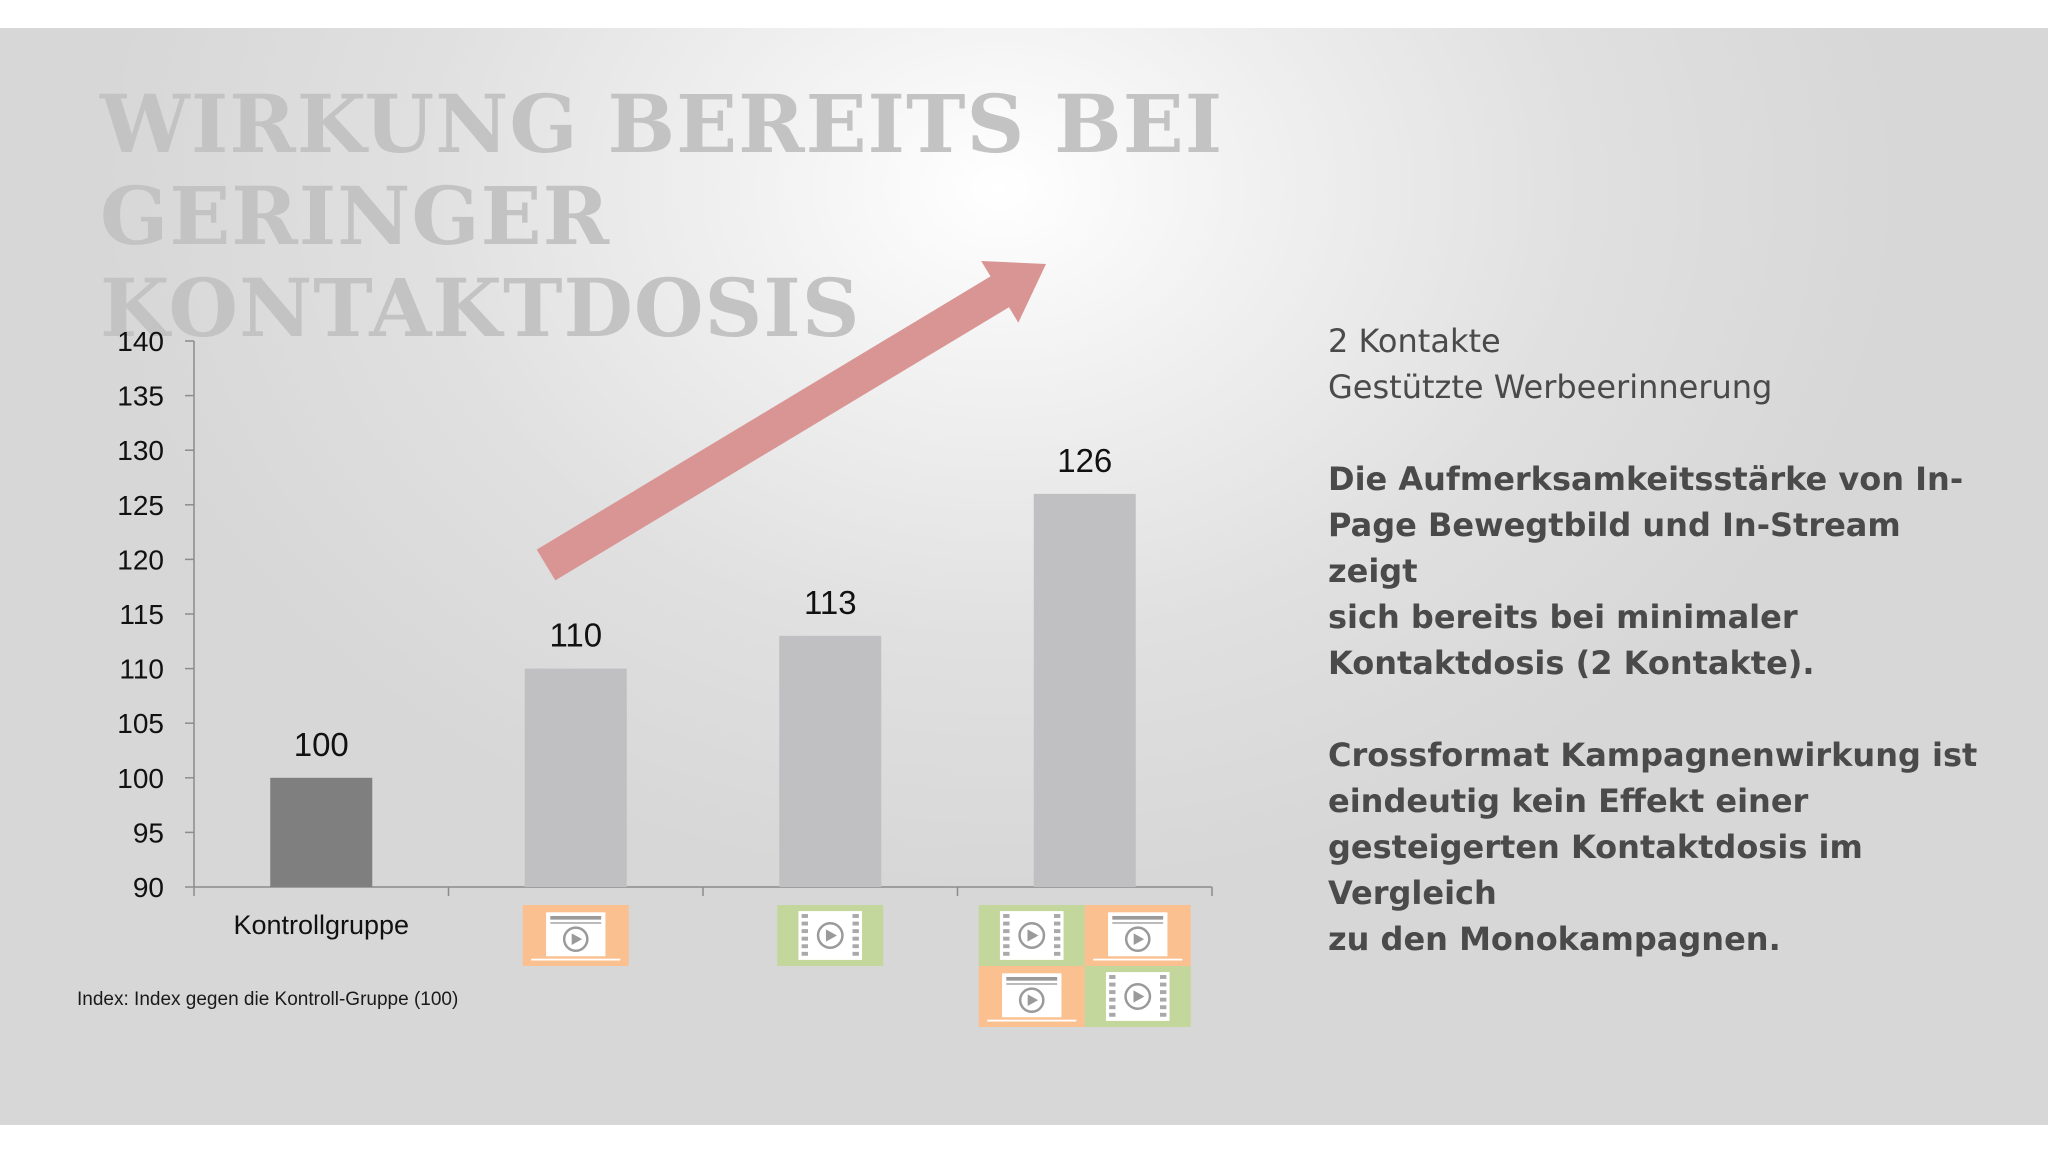 The image size is (2048, 1153). Describe the element at coordinates (1653, 755) in the screenshot. I see `side-bold-2-line-1: Crossformat Kampagnenwirkung ist` at that location.